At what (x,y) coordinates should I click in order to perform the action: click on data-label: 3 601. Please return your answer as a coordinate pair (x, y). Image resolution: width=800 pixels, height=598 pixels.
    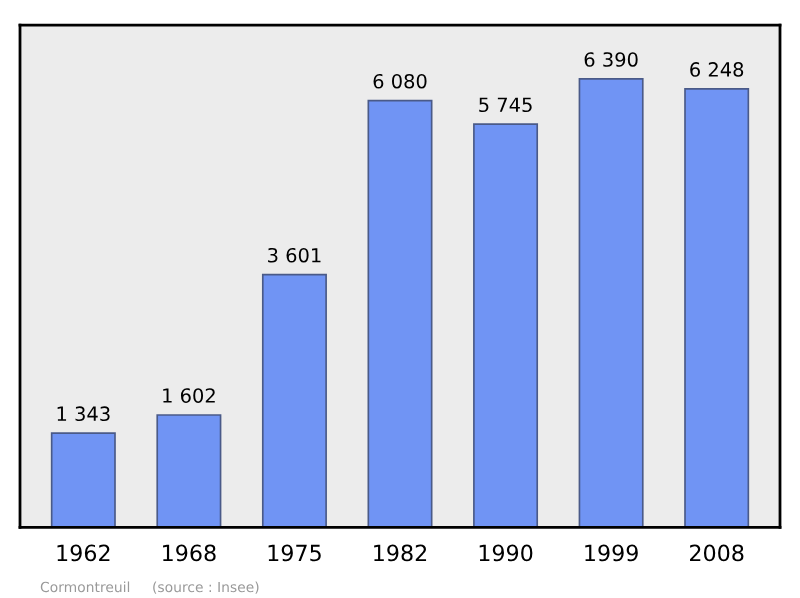
    Looking at the image, I should click on (294, 255).